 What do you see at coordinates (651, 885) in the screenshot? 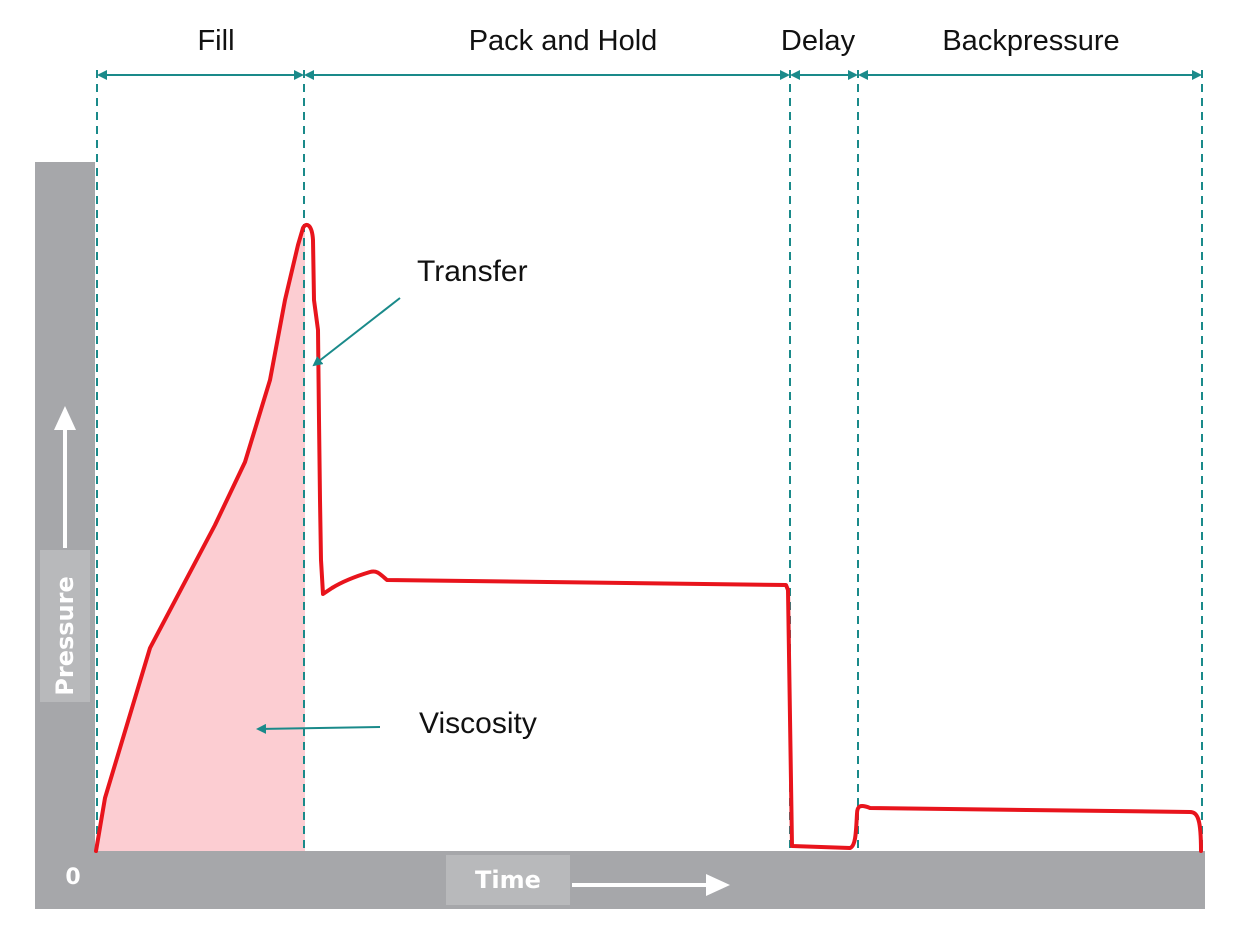
I see `x-axis-arrow-icon` at bounding box center [651, 885].